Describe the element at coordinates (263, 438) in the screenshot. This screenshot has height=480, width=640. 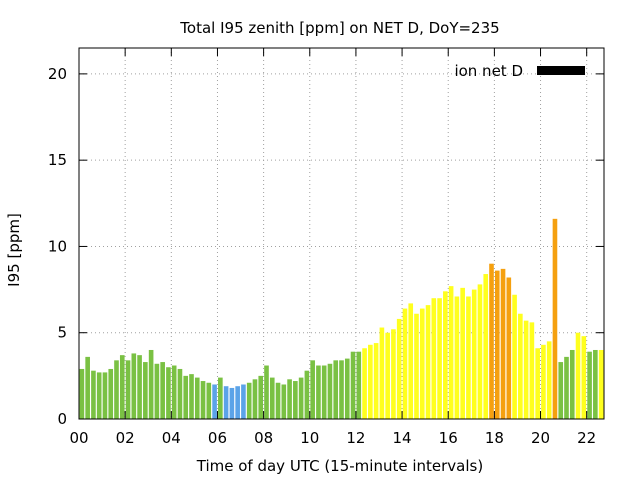
I see `x-tick-label: 08` at that location.